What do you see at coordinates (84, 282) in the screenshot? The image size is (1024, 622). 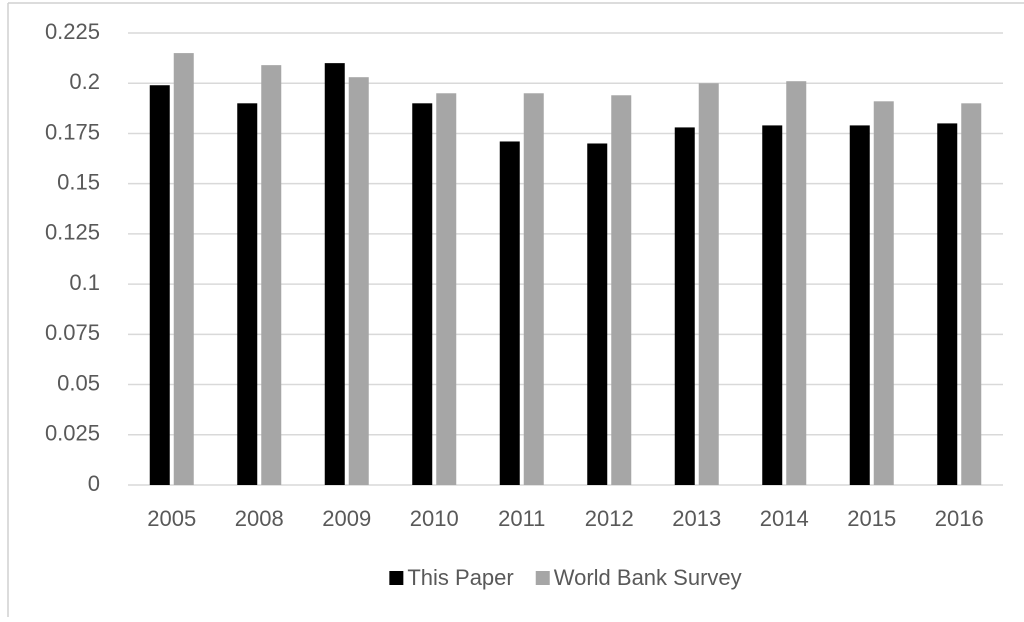 I see `y-tick-label: 0.1` at bounding box center [84, 282].